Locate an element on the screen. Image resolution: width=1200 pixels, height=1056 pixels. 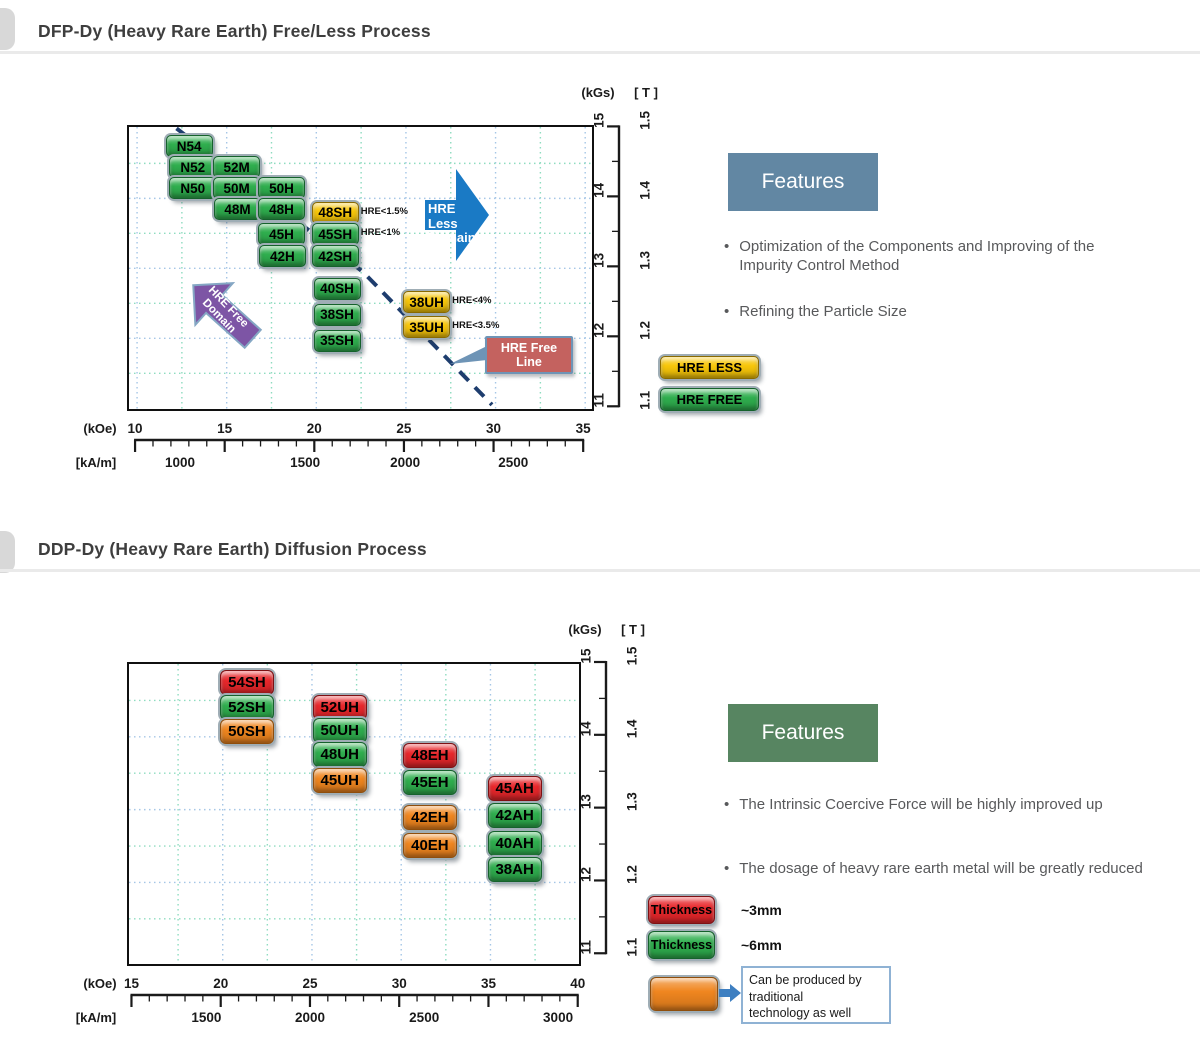
section1-divider is located at coordinates (600, 52).